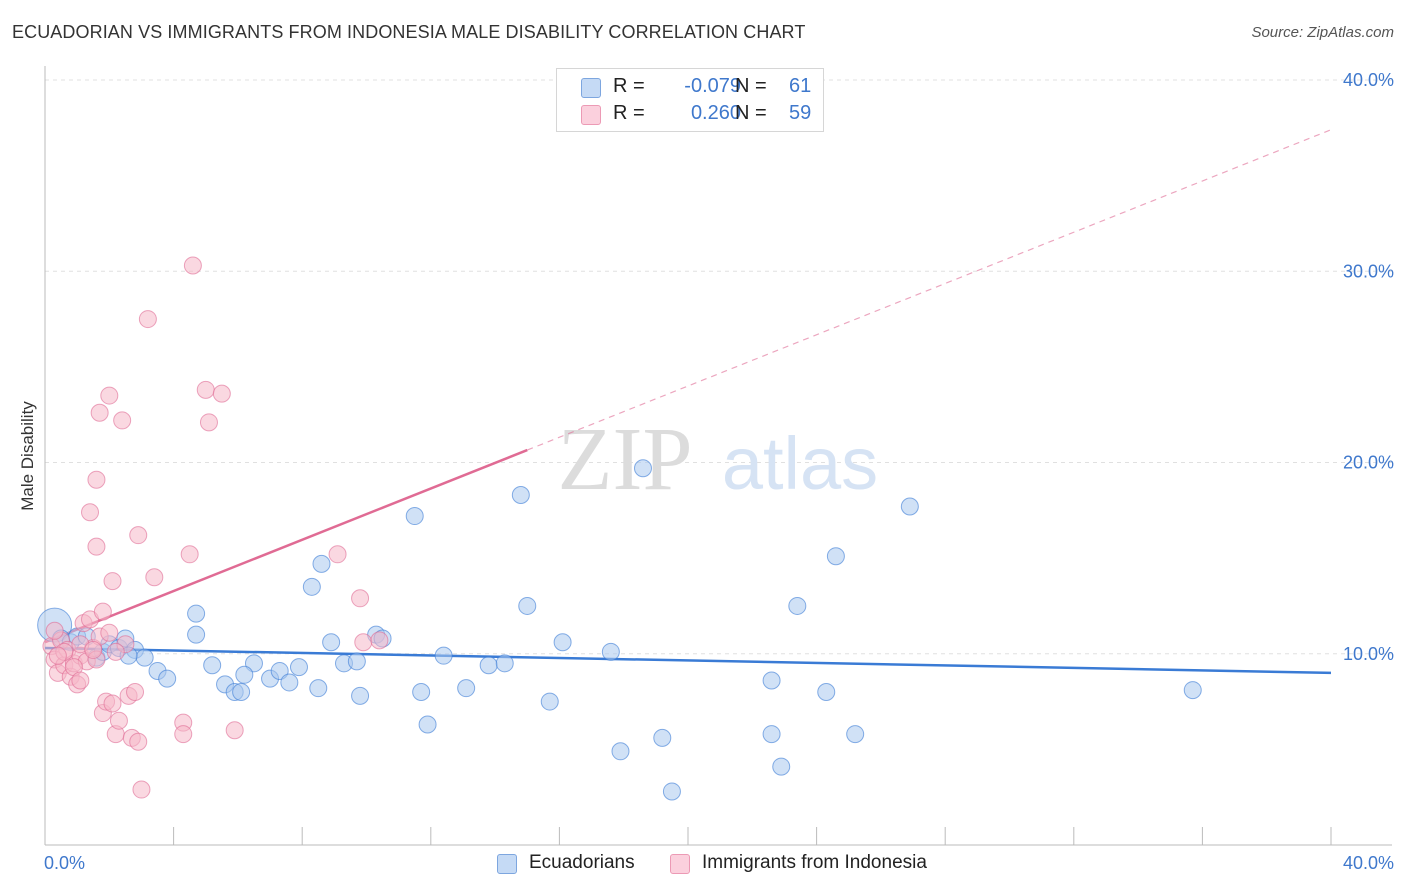 The width and height of the screenshot is (1406, 892). What do you see at coordinates (690, 100) in the screenshot?
I see `stats-legend: R = -0.079 N = 61 R = 0.260 N = 59` at bounding box center [690, 100].